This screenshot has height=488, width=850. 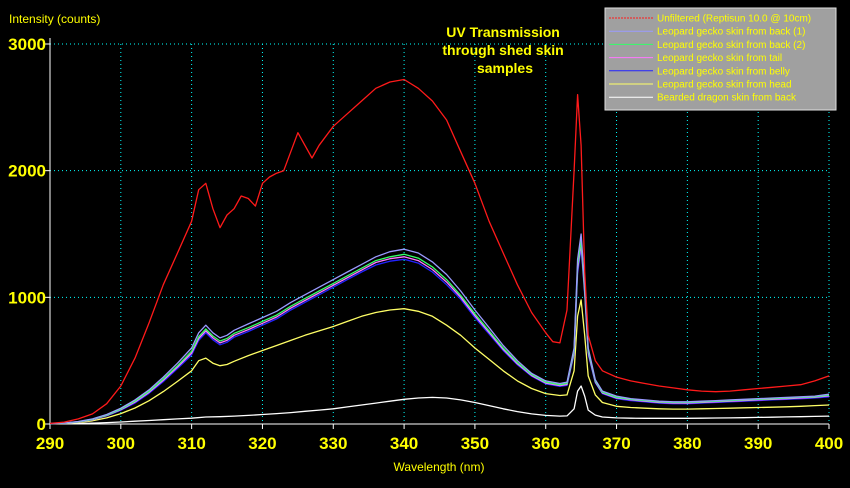 What do you see at coordinates (191, 443) in the screenshot?
I see `x-tick-label-310: 310` at bounding box center [191, 443].